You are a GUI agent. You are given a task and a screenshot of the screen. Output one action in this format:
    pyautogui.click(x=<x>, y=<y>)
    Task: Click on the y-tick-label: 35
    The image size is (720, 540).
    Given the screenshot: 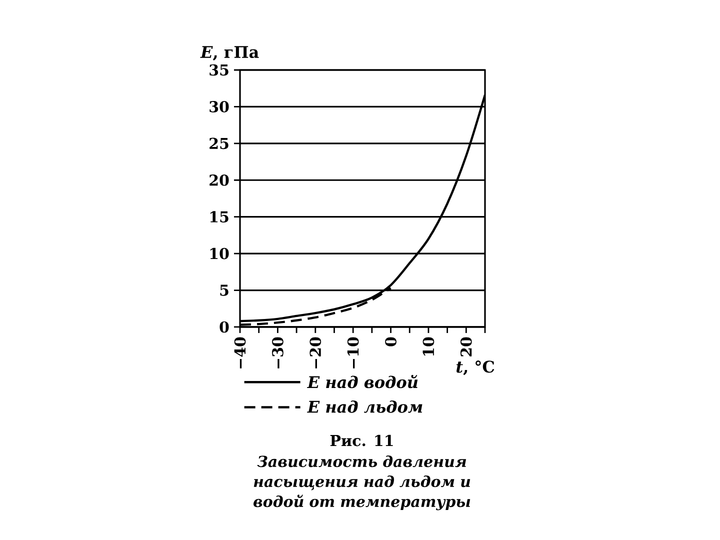 What is the action you would take?
    pyautogui.click(x=219, y=70)
    